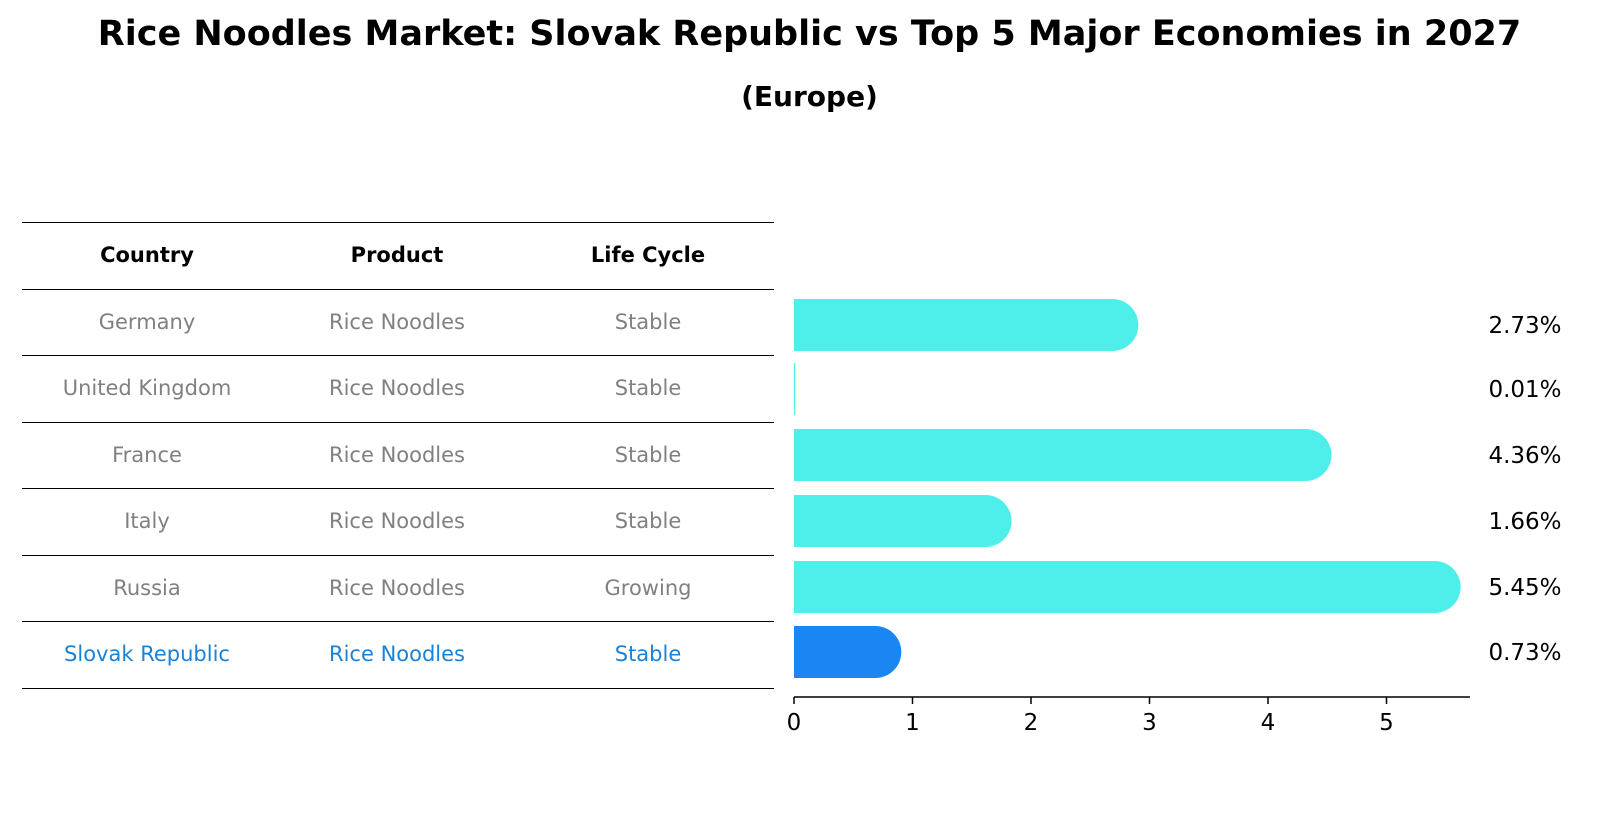 This screenshot has height=823, width=1619. What do you see at coordinates (147, 654) in the screenshot?
I see `table-cell-country: Slovak Republic` at bounding box center [147, 654].